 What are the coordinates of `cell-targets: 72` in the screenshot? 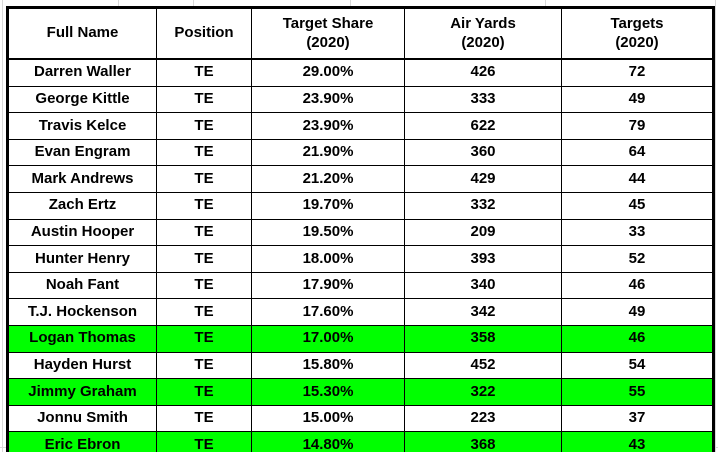 It's located at (637, 72).